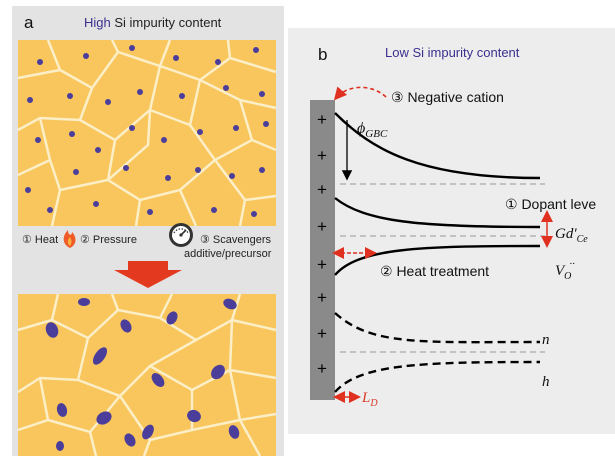  I want to click on ld-symbol: L, so click(365, 398).